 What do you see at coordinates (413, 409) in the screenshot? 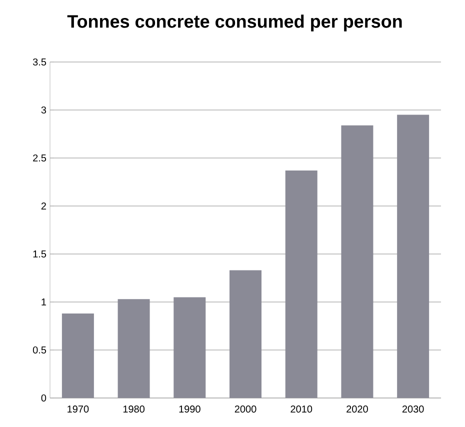
I see `x-tick-label: 2030` at bounding box center [413, 409].